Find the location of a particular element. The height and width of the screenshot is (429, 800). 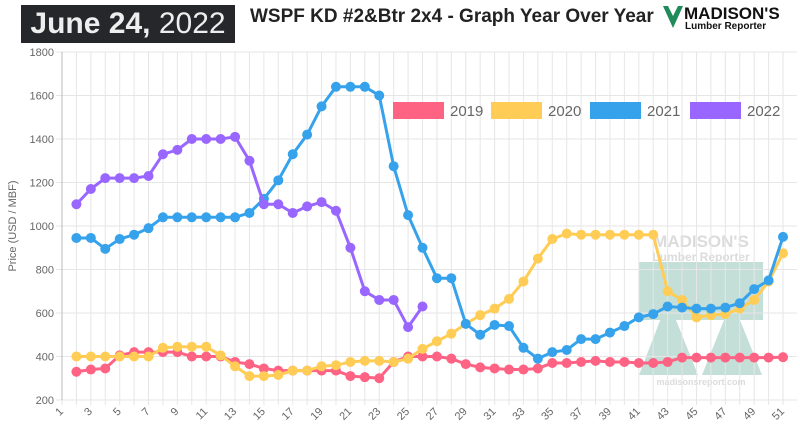

logo-line2: Lumber Reporter is located at coordinates (726, 26).